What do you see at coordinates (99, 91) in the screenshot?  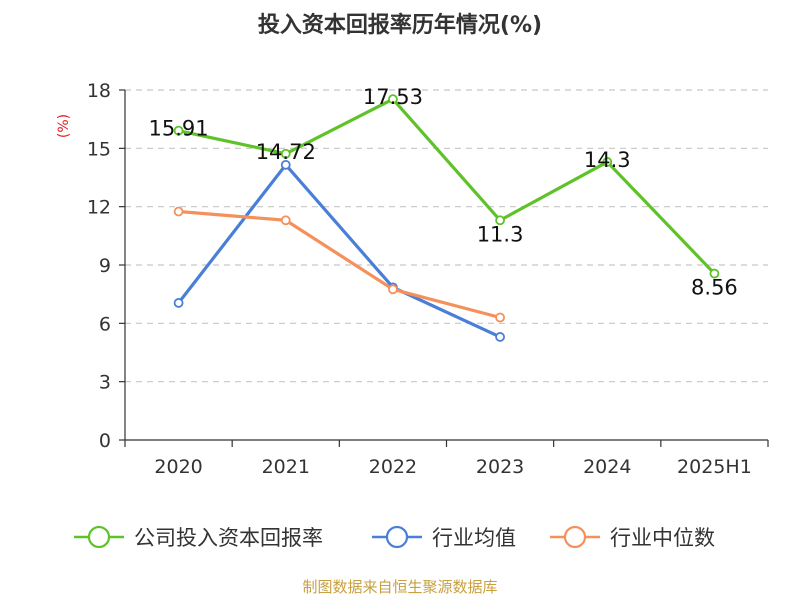 I see `y-tick-label-18: 18` at bounding box center [99, 91].